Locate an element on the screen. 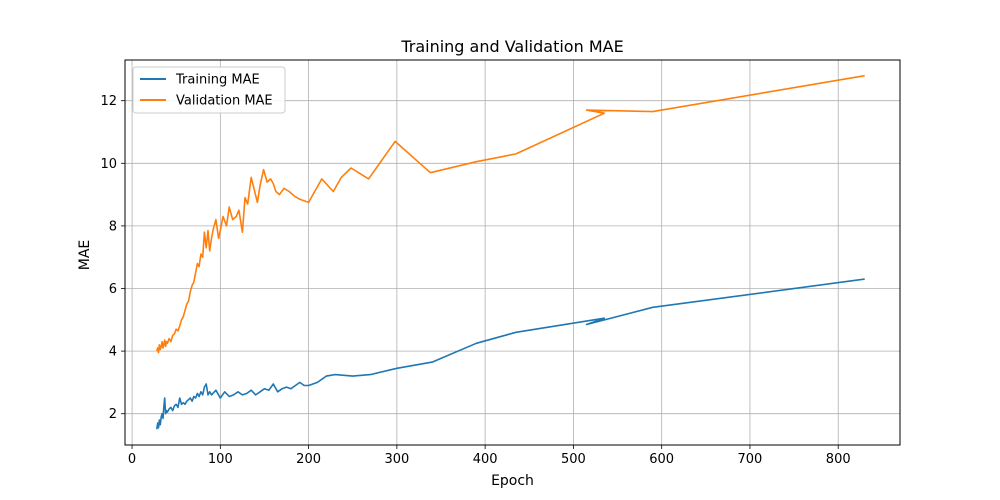 Image resolution: width=1000 pixels, height=500 pixels. x-tick-label: 500 is located at coordinates (573, 459).